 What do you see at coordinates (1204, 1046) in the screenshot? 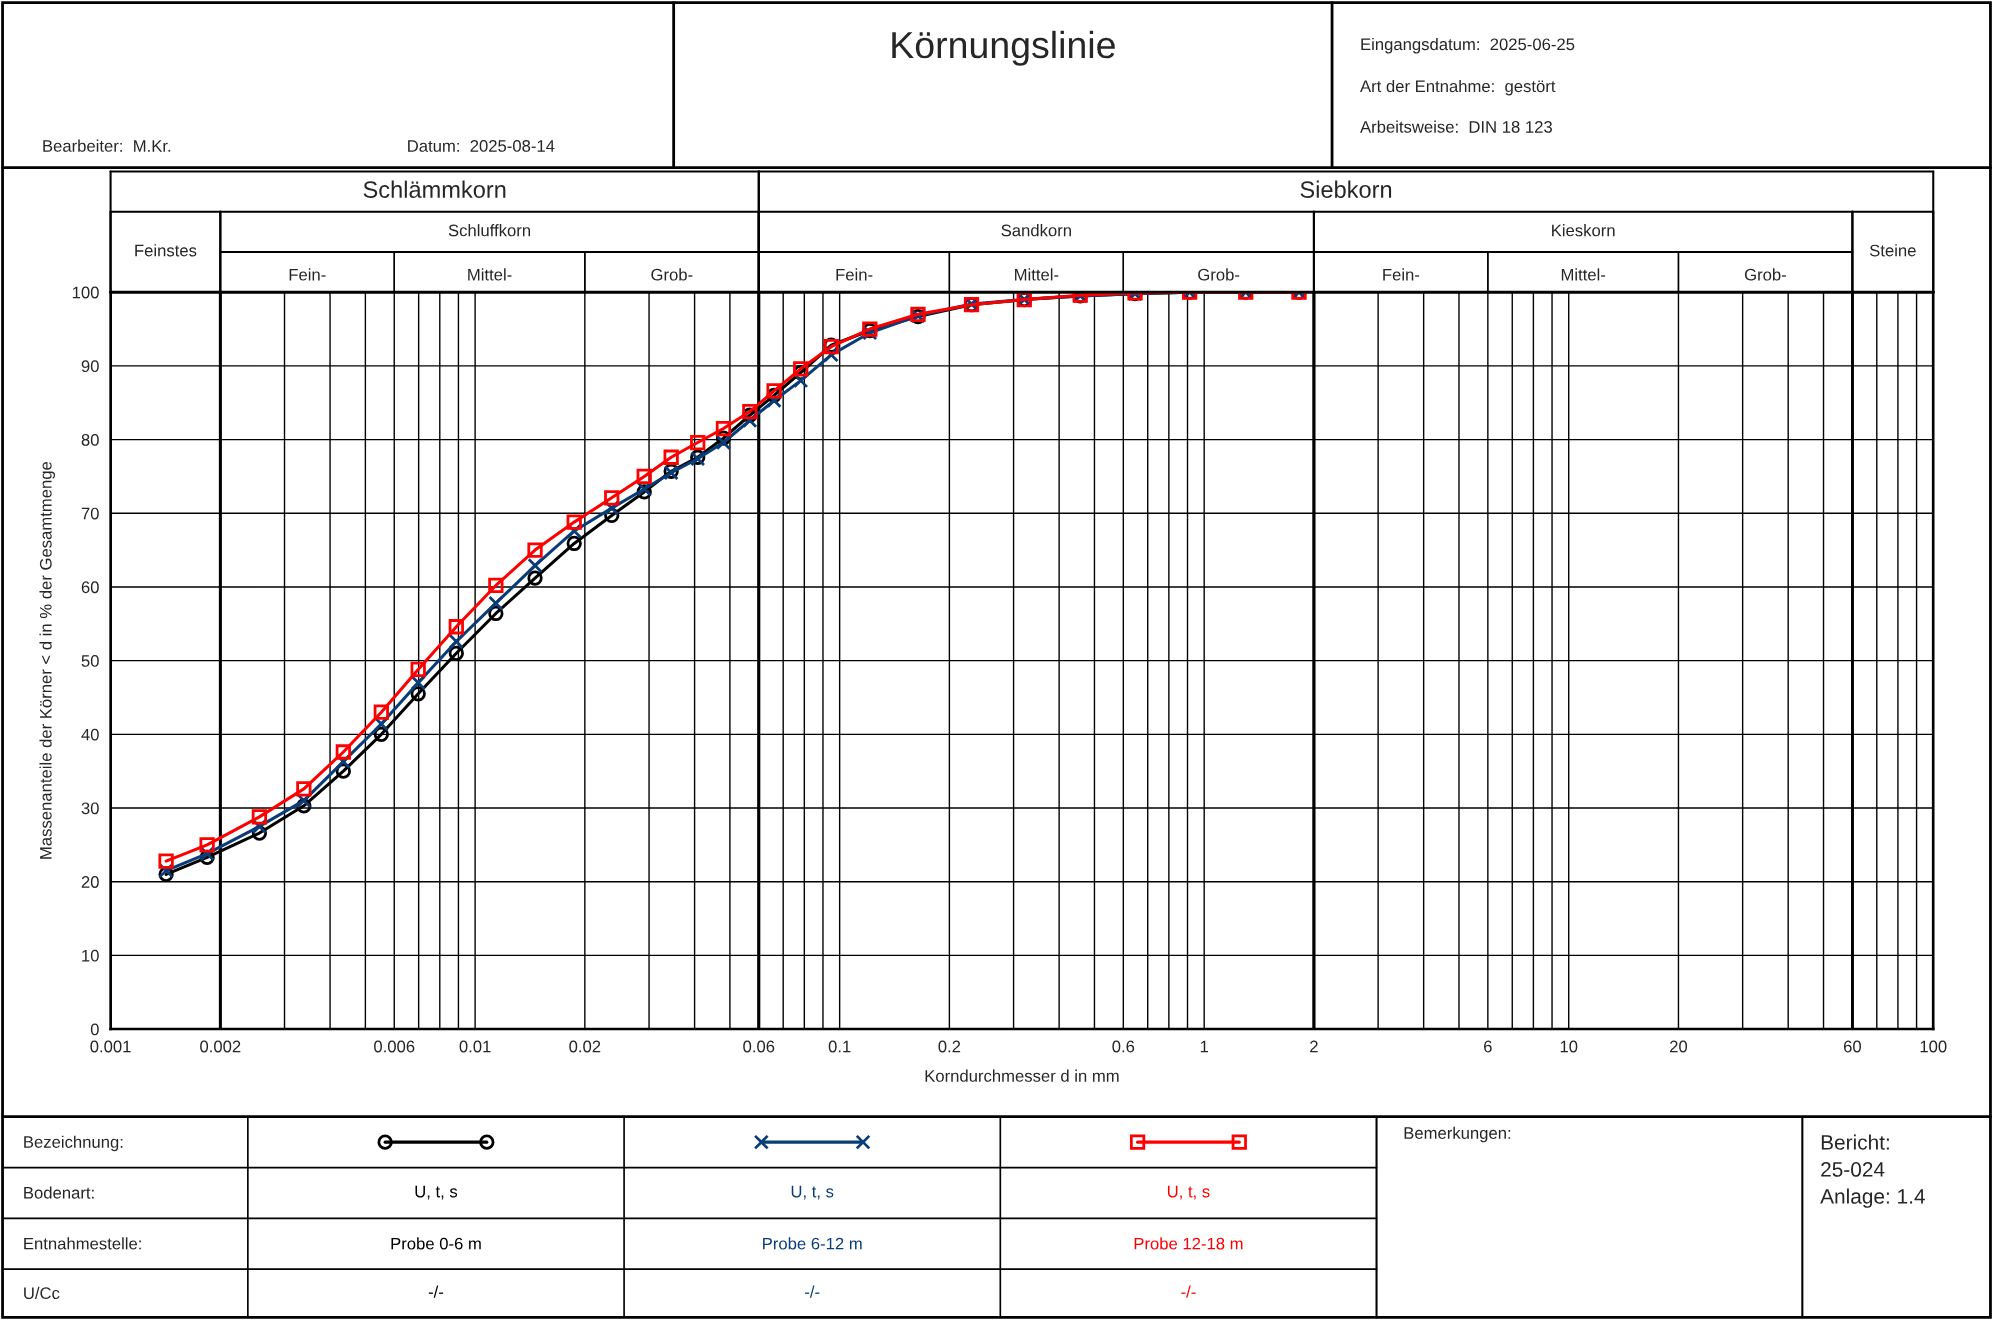
I see `x-tick-label: 1` at bounding box center [1204, 1046].